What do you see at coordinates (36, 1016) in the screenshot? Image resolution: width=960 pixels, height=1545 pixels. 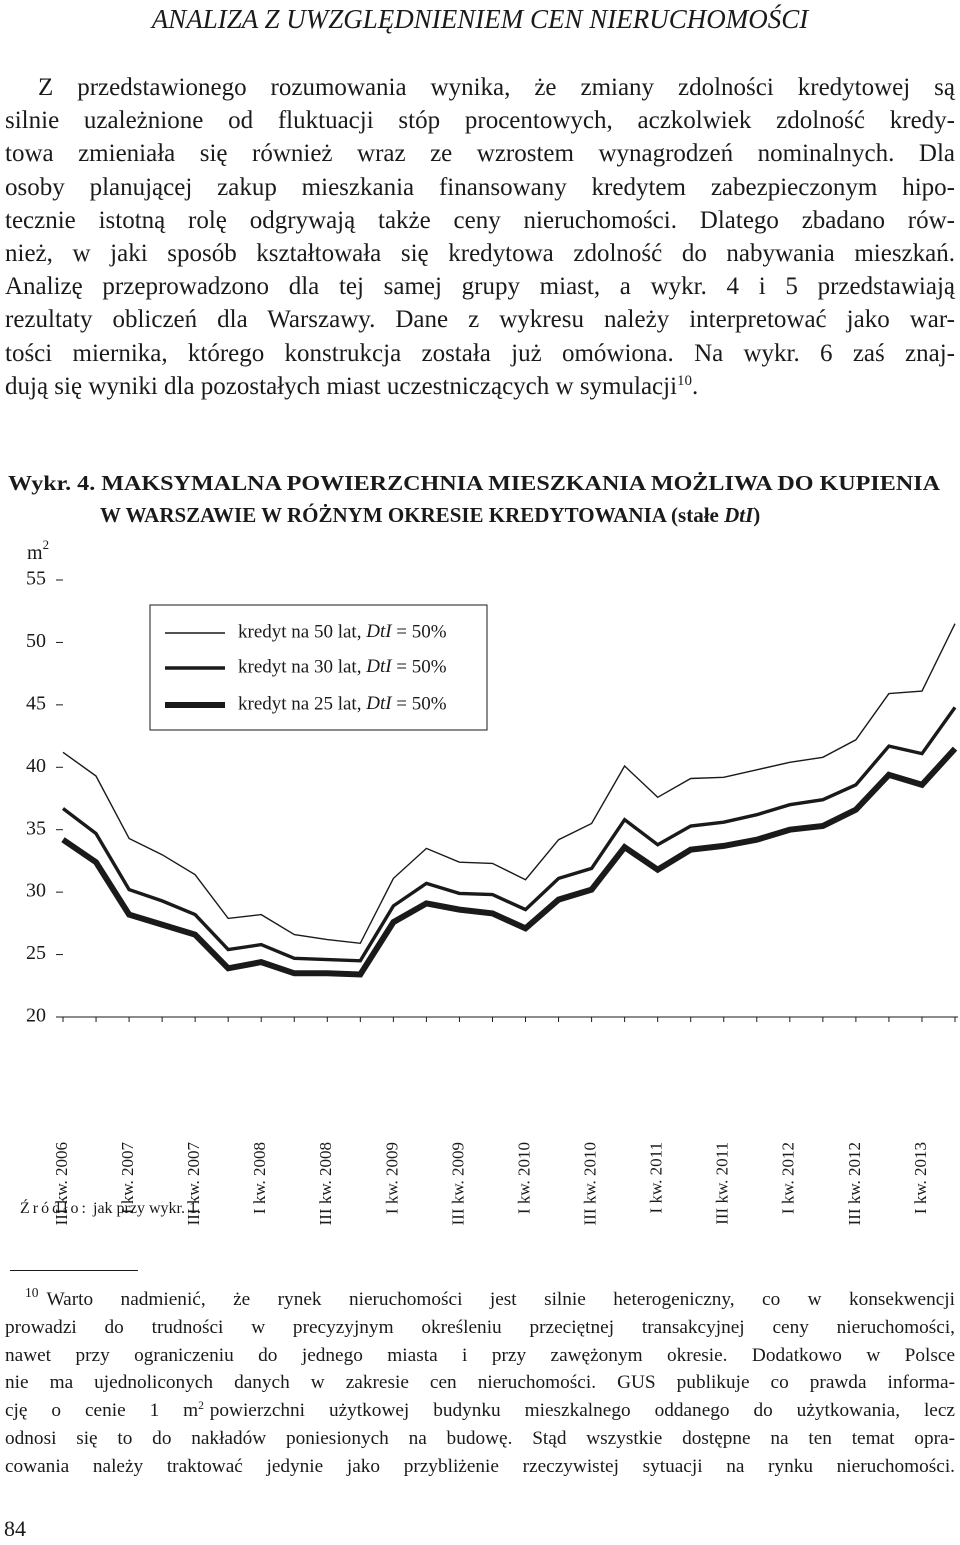 I see `y-tick-label: 20` at bounding box center [36, 1016].